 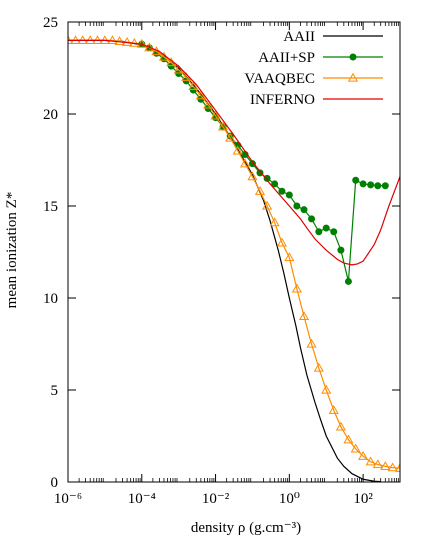 What do you see at coordinates (50, 207) in the screenshot?
I see `y-tick-label: 15` at bounding box center [50, 207].